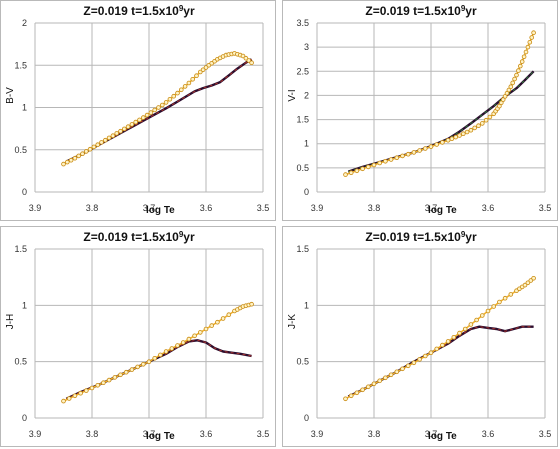 This screenshot has width=560, height=449. What do you see at coordinates (317, 434) in the screenshot?
I see `x-tick-label: 3.9` at bounding box center [317, 434].